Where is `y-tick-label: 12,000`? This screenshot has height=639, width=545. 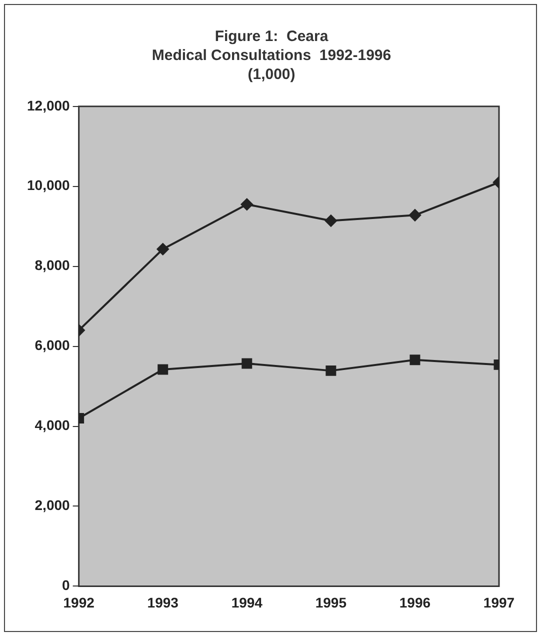
y-tick-label: 12,000 is located at coordinates (48, 105).